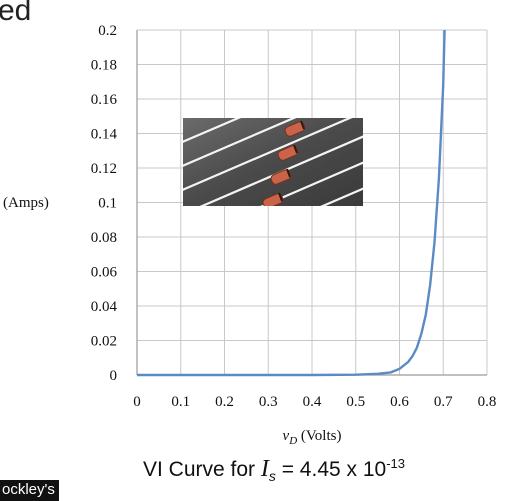 This screenshot has height=501, width=520. Describe the element at coordinates (487, 402) in the screenshot. I see `x-tick-label: 0.8` at that location.